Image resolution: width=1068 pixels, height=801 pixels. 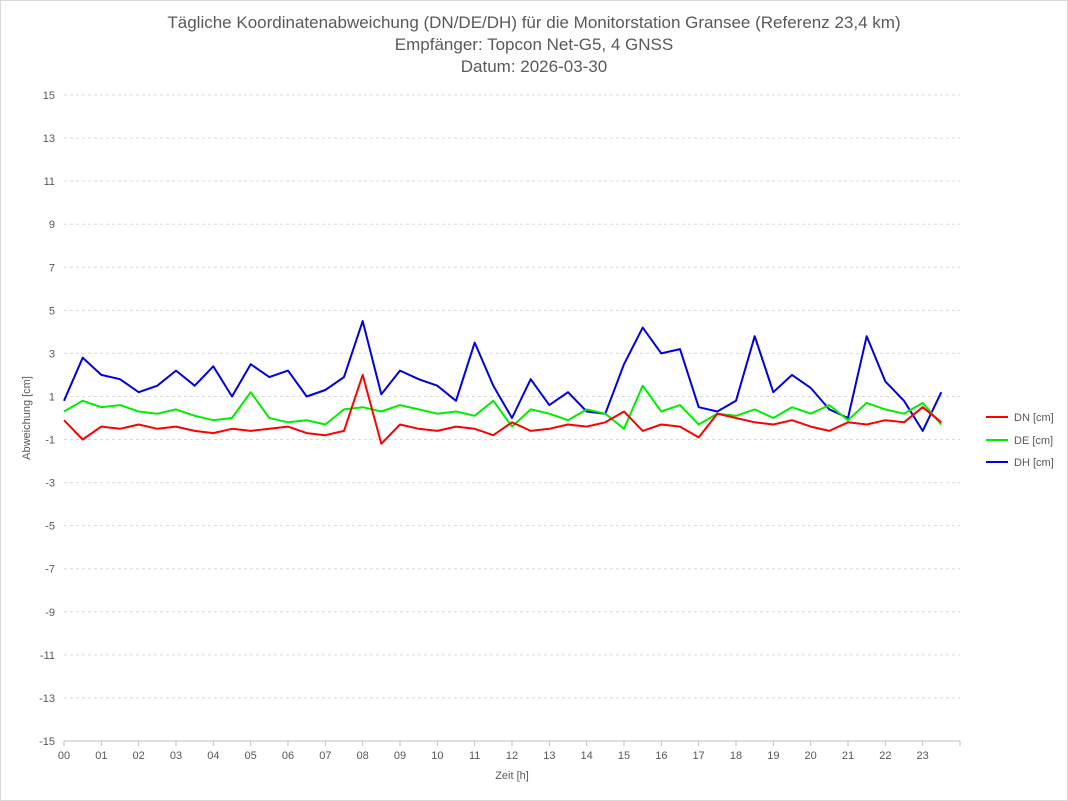 What do you see at coordinates (363, 756) in the screenshot?
I see `x-tick-label: 08` at bounding box center [363, 756].